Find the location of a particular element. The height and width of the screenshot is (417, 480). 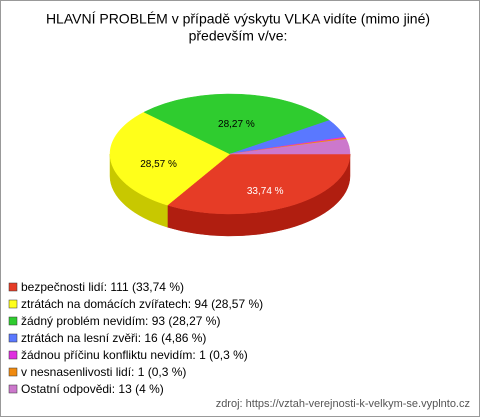

chart-title: především v/ve: is located at coordinates (238, 36).